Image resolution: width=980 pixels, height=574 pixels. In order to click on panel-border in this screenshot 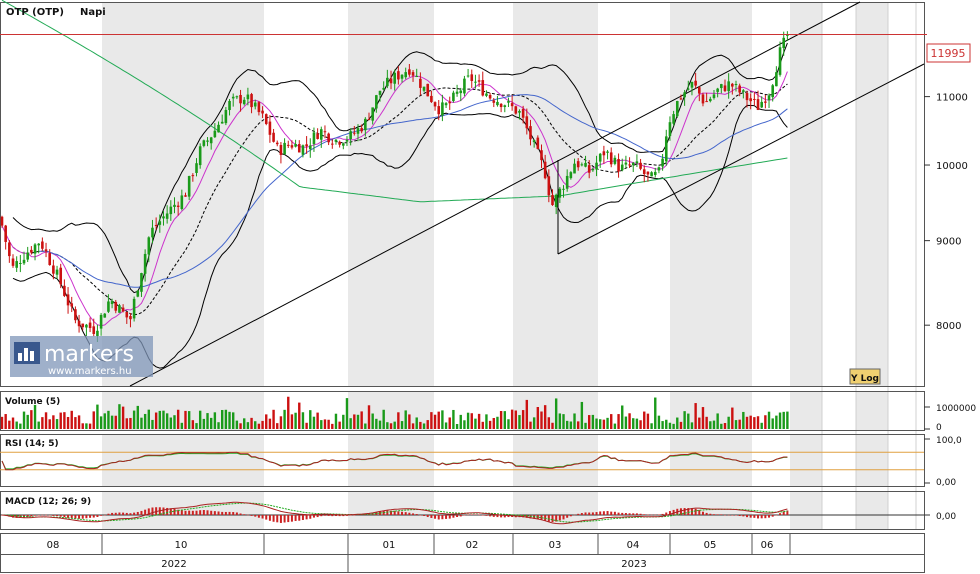, I will do `click(462, 460)`.